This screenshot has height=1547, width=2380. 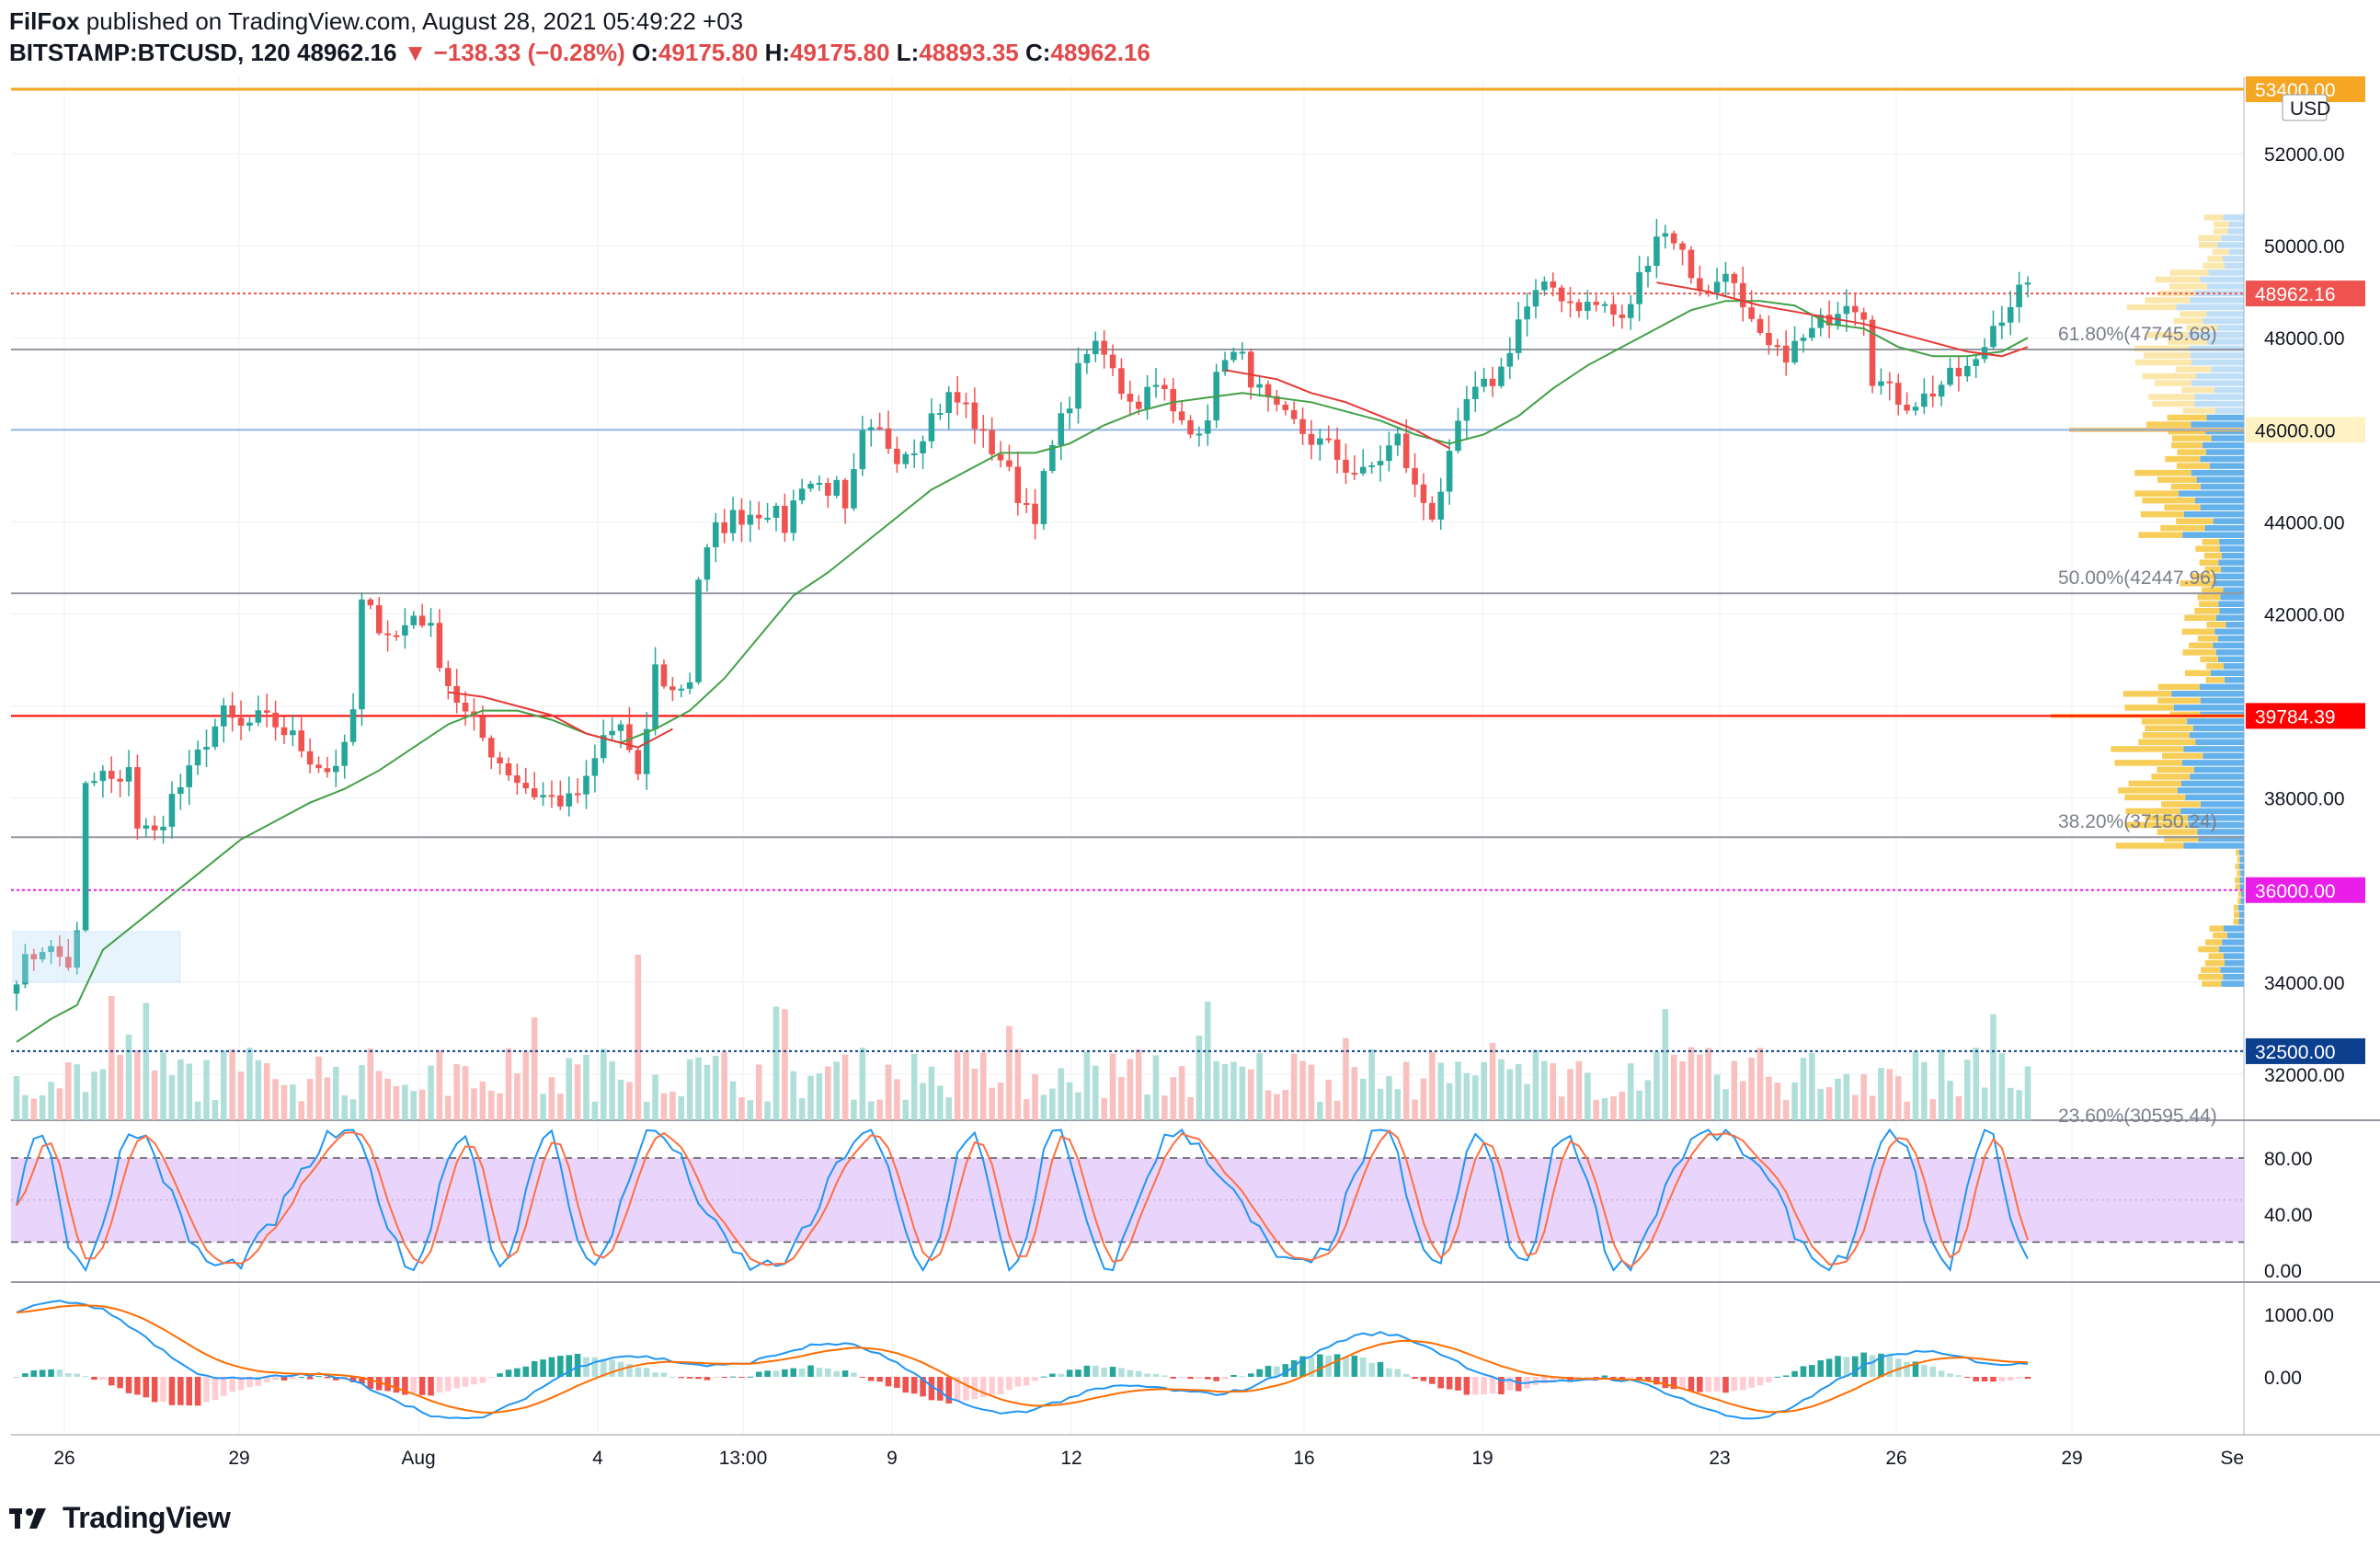 What do you see at coordinates (777, 52) in the screenshot?
I see `high-label: H:` at bounding box center [777, 52].